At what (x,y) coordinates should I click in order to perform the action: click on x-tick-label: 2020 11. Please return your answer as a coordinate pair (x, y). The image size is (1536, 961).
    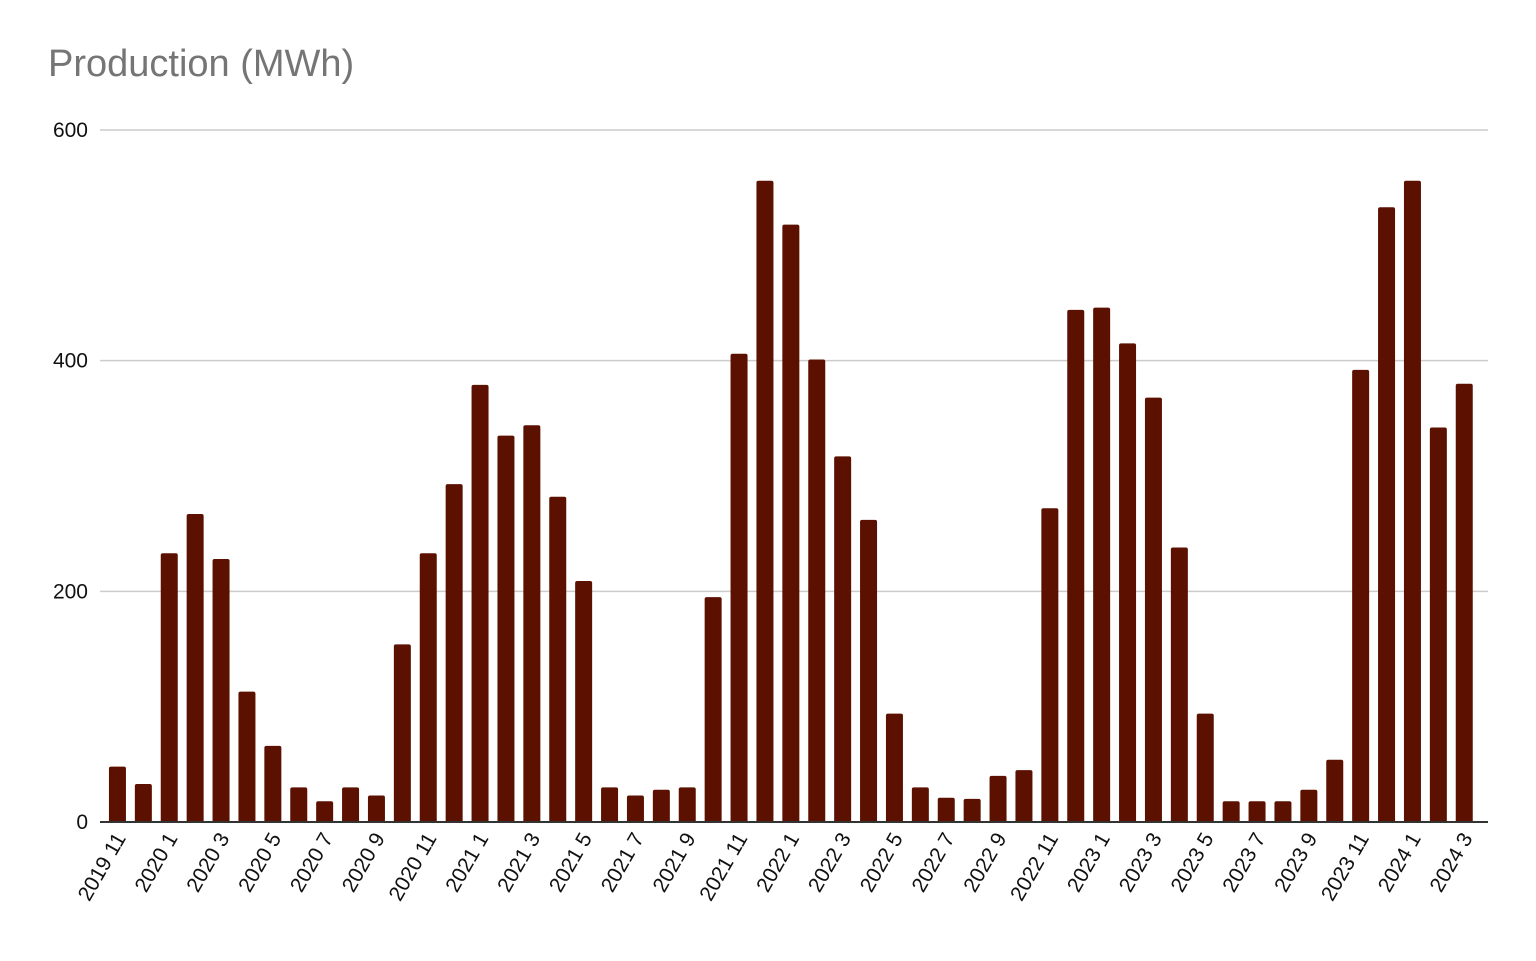
    Looking at the image, I should click on (412, 867).